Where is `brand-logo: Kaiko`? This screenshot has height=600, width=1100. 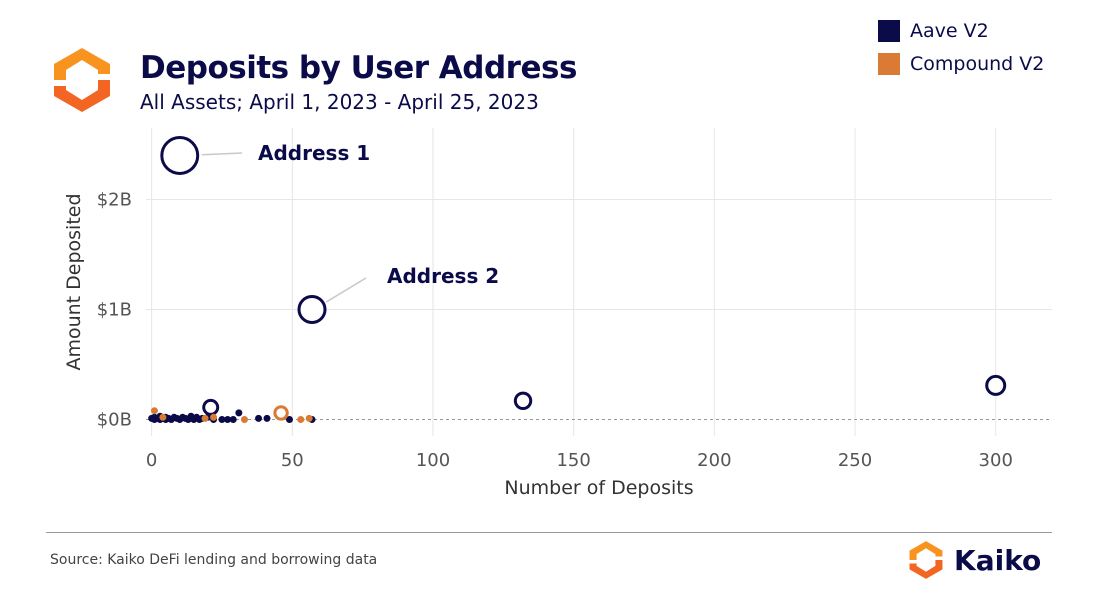
brand-logo: Kaiko is located at coordinates (973, 560).